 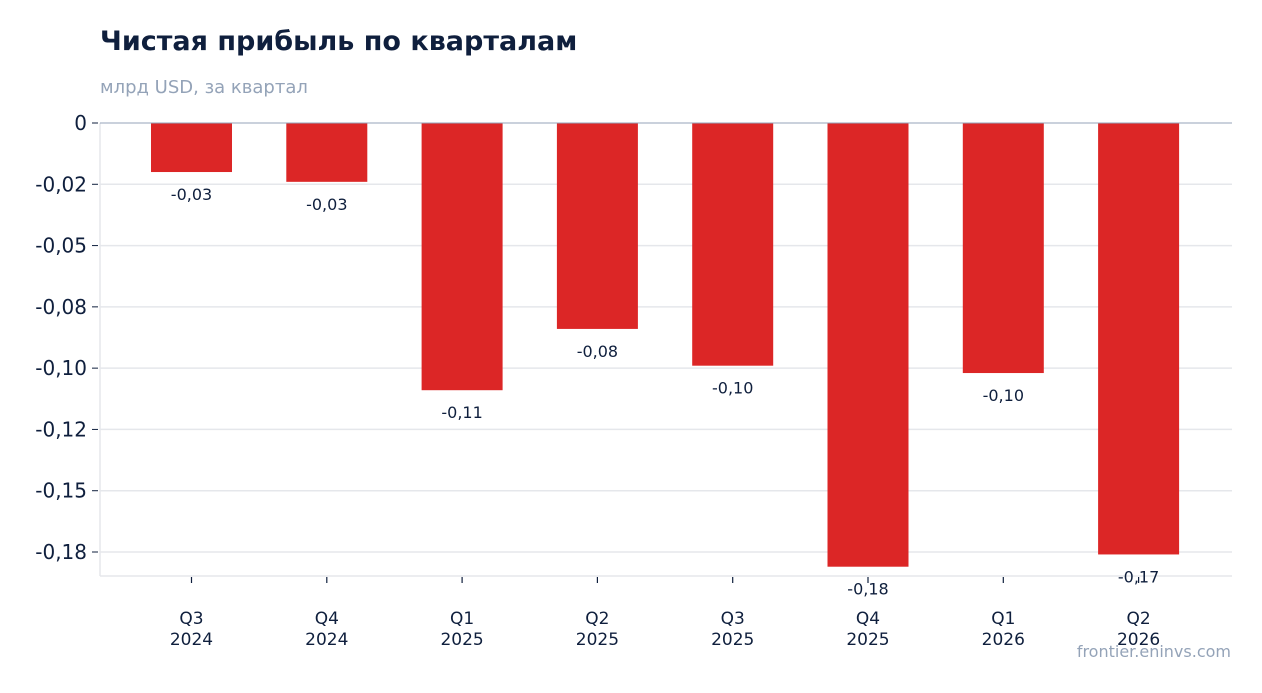 I want to click on chart-subtitle: млрд USD, за квартал, so click(x=204, y=87).